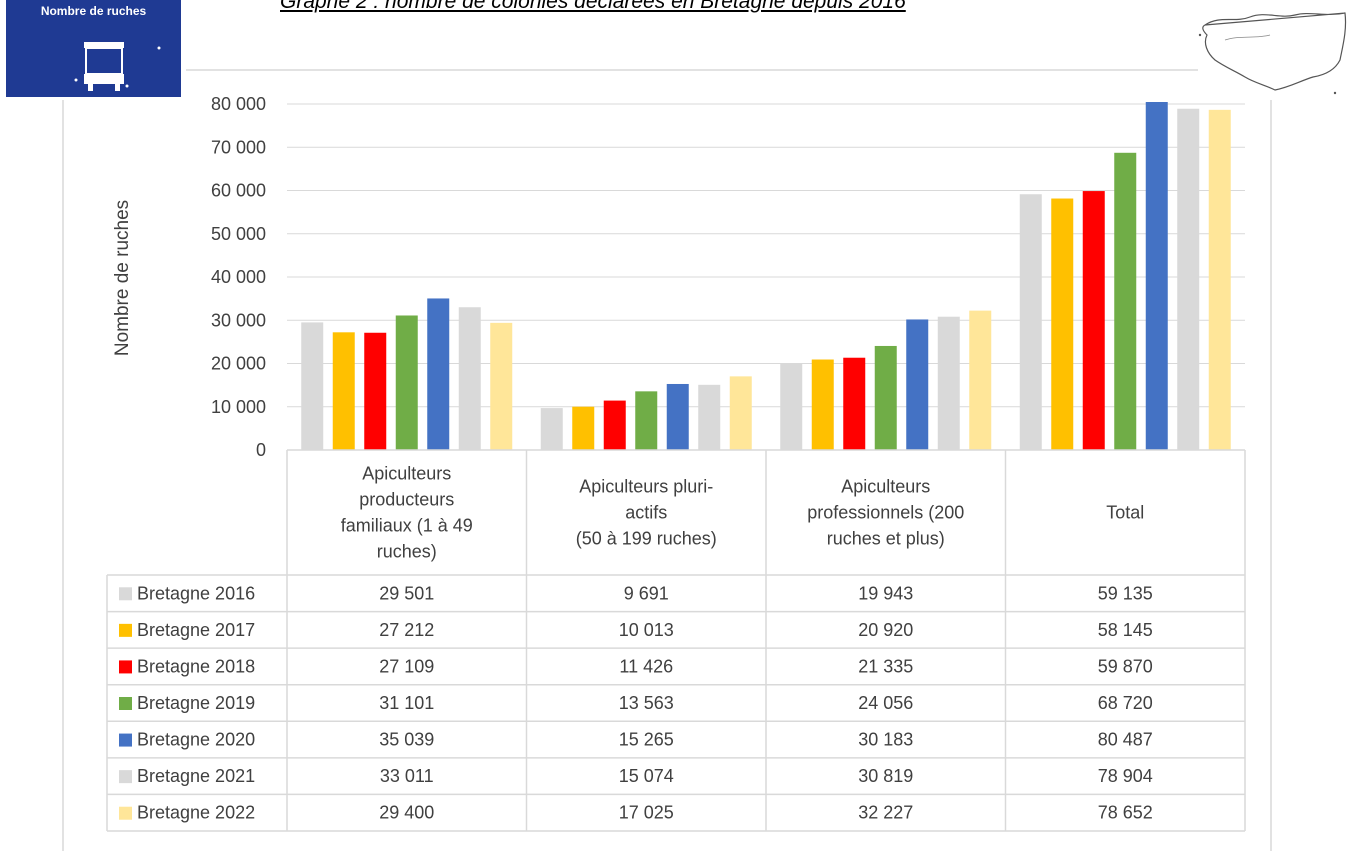  What do you see at coordinates (1125, 740) in the screenshot?
I see `data-label: 80 487` at bounding box center [1125, 740].